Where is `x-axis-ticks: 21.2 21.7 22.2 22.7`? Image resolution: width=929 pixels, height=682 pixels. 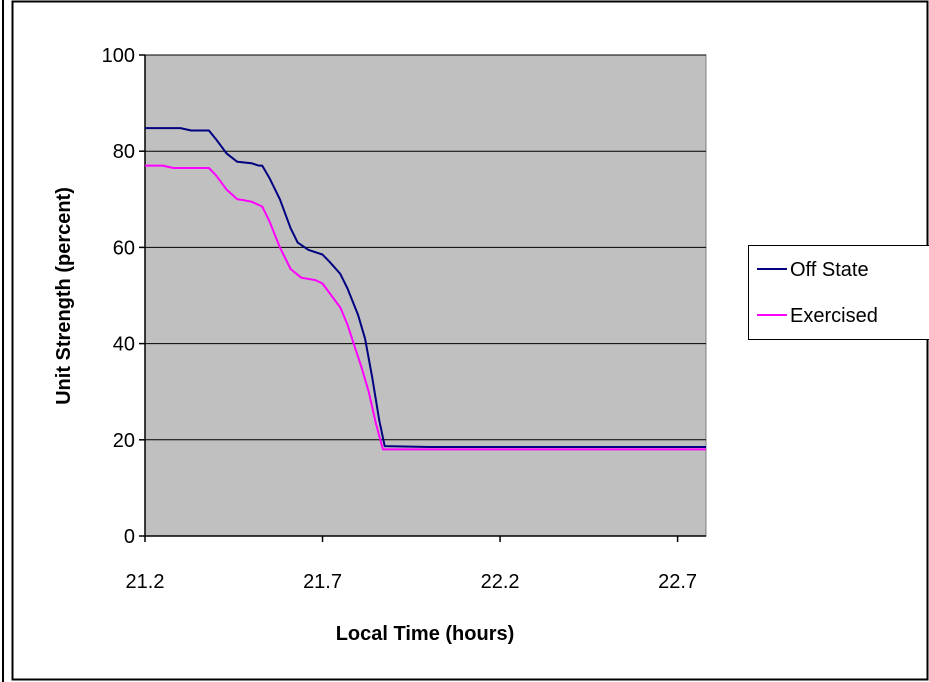
x-axis-ticks: 21.2 21.7 22.2 22.7 is located at coordinates (411, 564).